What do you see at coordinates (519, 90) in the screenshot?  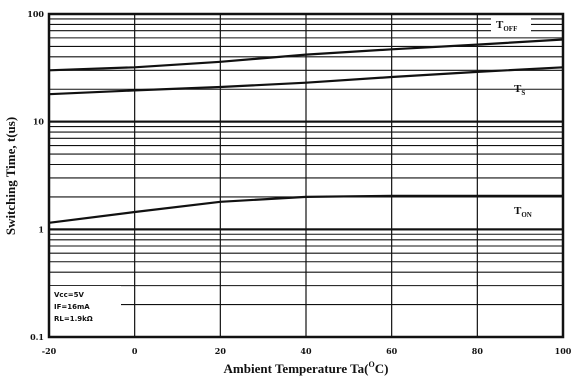 I see `curve-label-s: TS` at bounding box center [519, 90].